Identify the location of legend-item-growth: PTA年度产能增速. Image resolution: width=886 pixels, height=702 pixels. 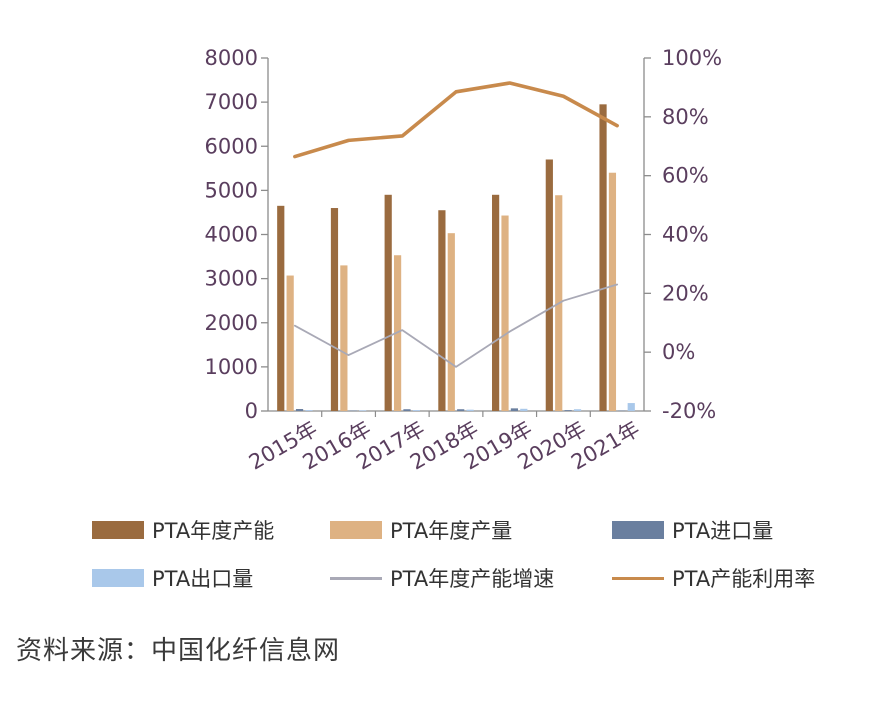
(442, 578).